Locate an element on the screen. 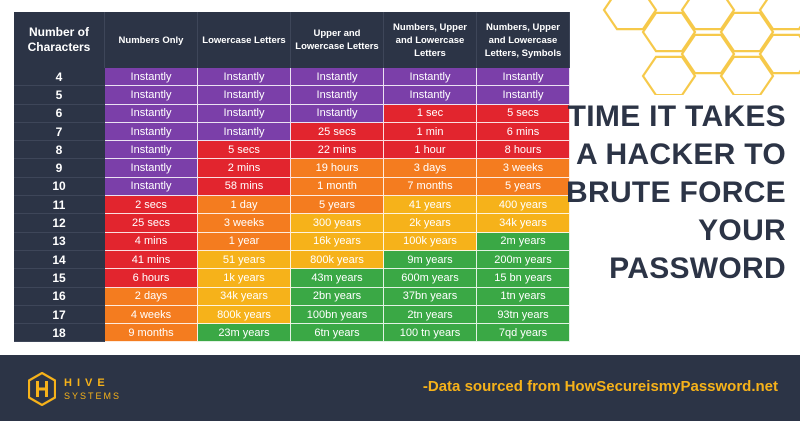 Image resolution: width=800 pixels, height=421 pixels. crack-time-cell: 51 years is located at coordinates (244, 260).